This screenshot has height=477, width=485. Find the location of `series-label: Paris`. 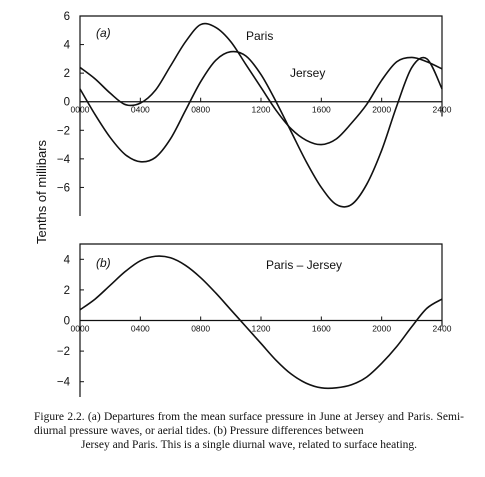

series-label: Paris is located at coordinates (259, 36).